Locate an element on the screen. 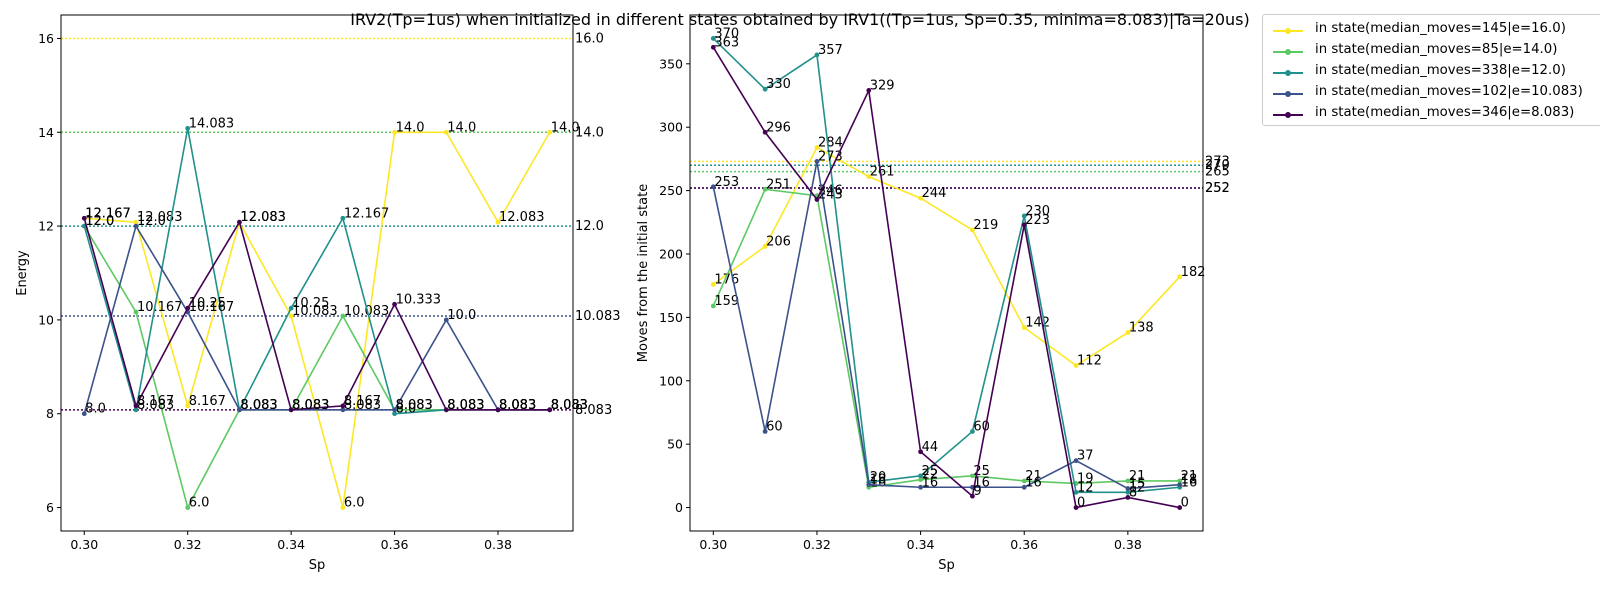  data-label: 159 is located at coordinates (726, 301).